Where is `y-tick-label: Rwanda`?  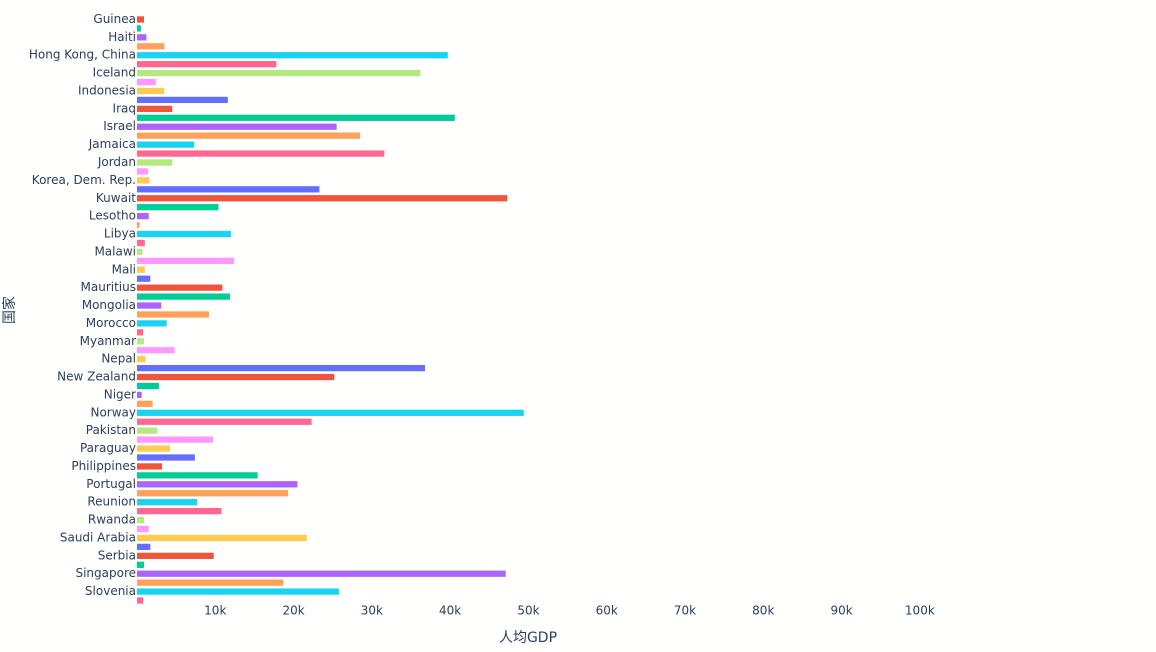
y-tick-label: Rwanda is located at coordinates (112, 520).